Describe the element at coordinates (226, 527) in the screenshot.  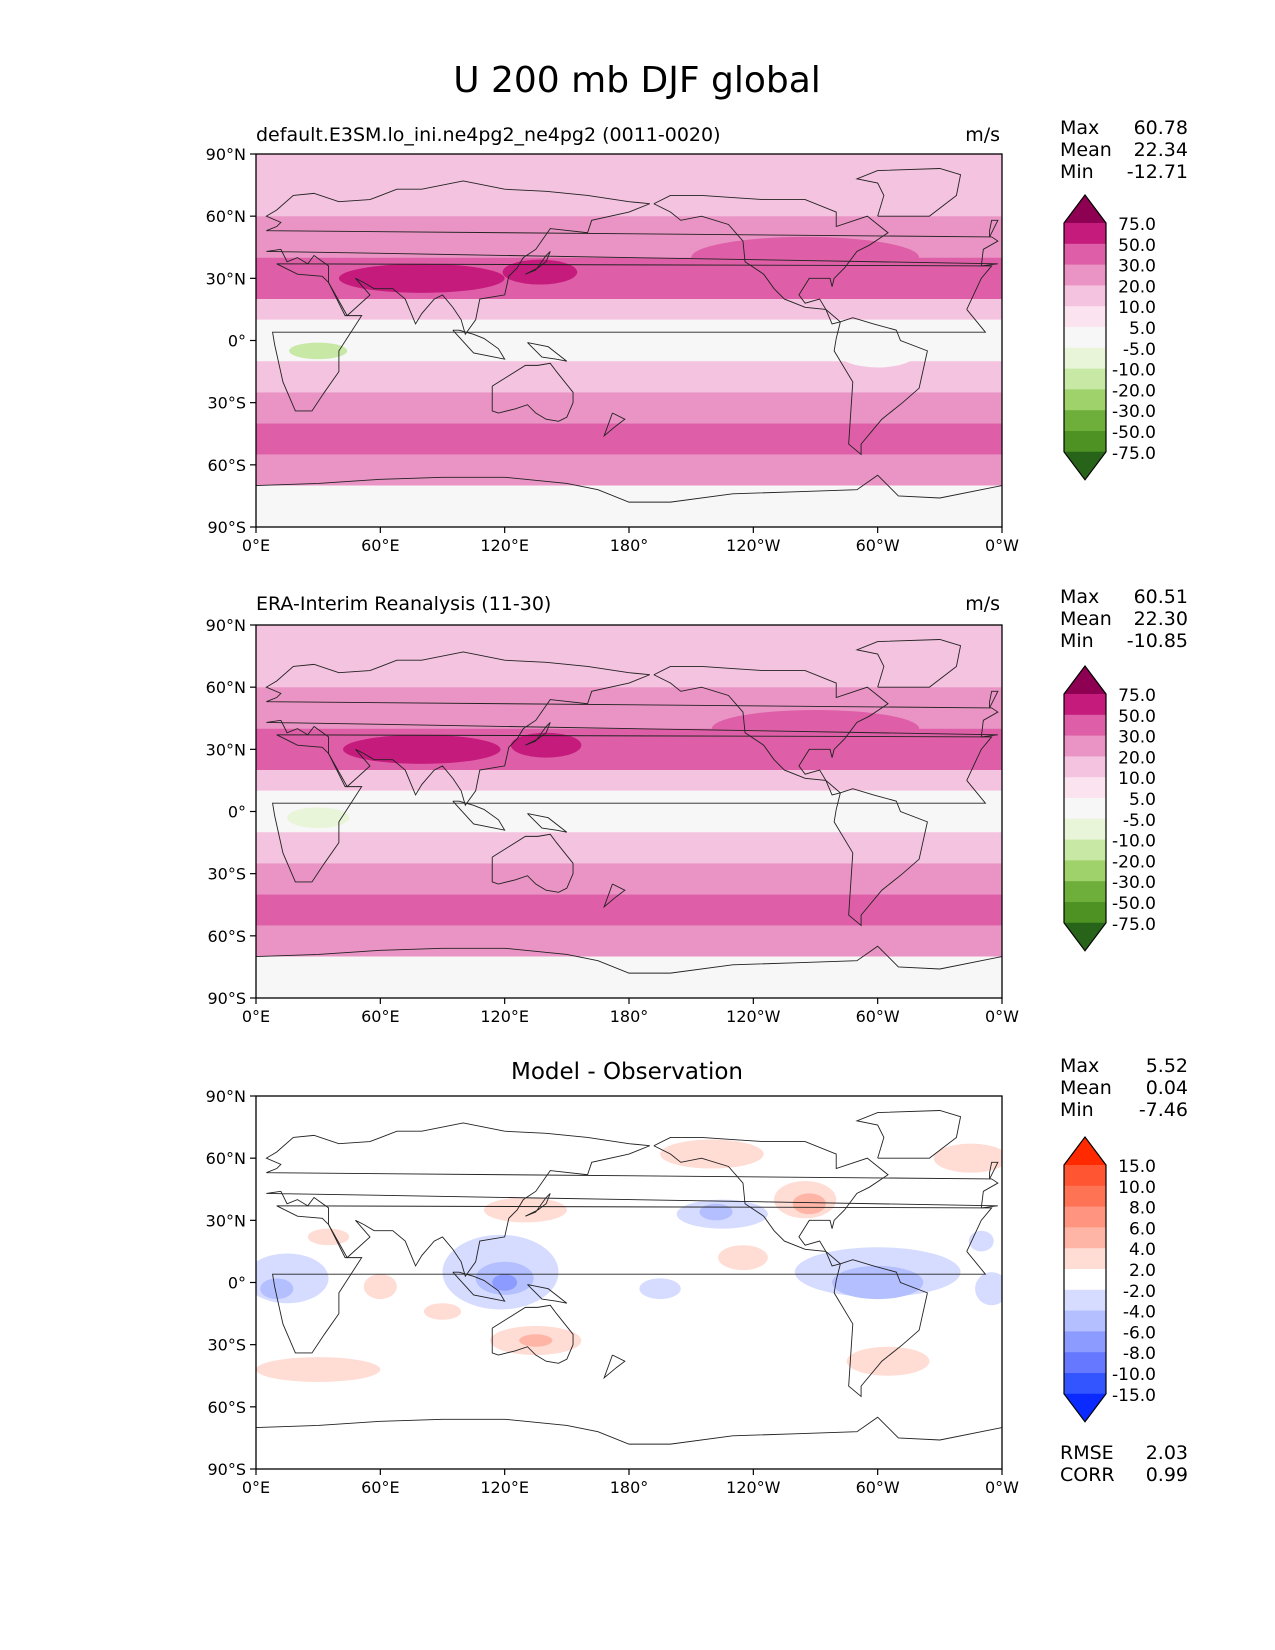
I see `y-tick-label: 90°S` at that location.